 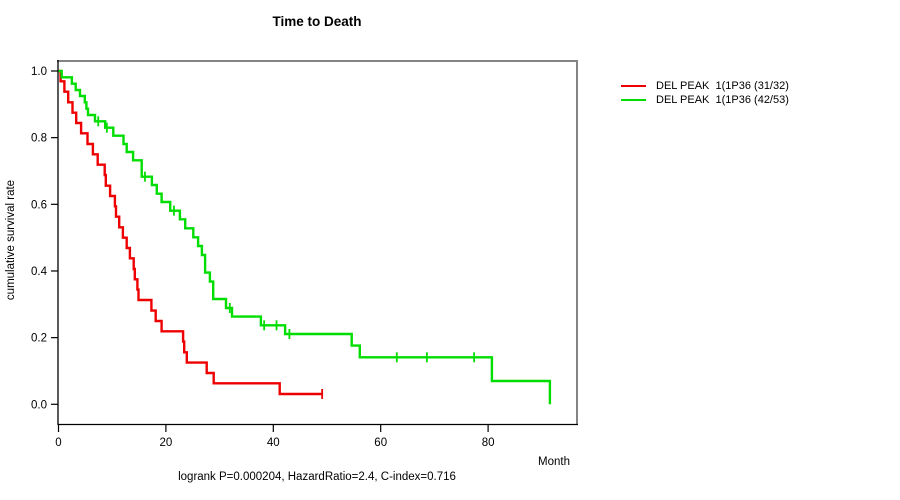 I want to click on y-tick-label: 0.0, so click(x=39, y=405).